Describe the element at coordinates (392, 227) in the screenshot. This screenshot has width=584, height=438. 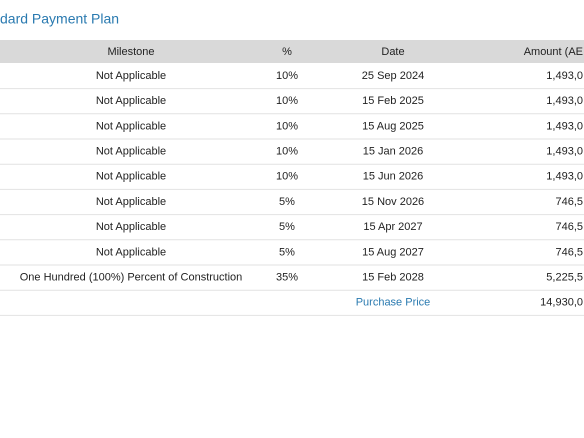
I see `cell: 15 Apr 2027` at that location.